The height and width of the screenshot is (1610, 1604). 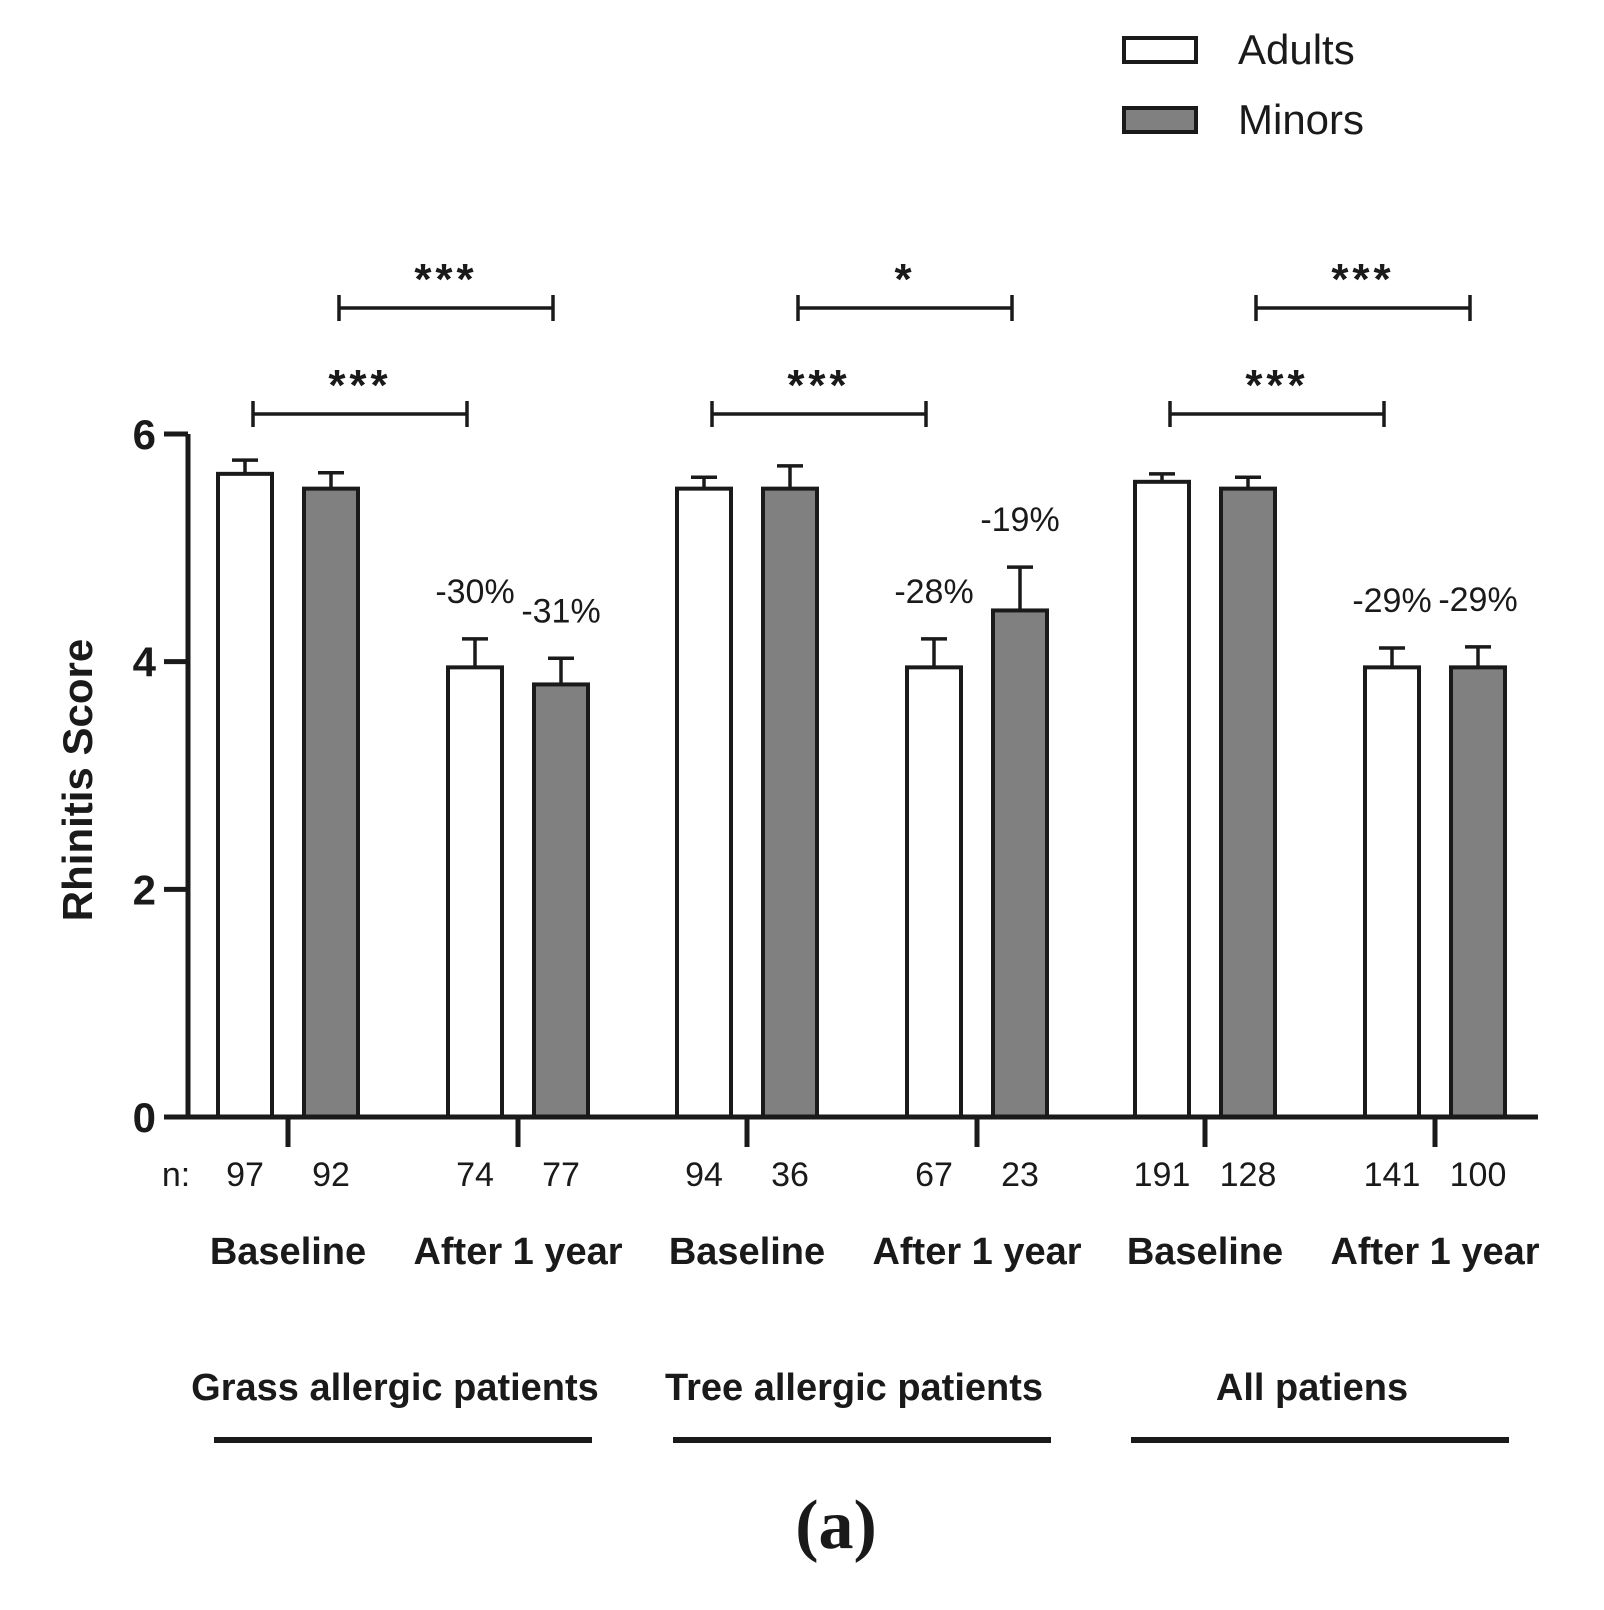 What do you see at coordinates (933, 592) in the screenshot?
I see `percent-change-label: -28%` at bounding box center [933, 592].